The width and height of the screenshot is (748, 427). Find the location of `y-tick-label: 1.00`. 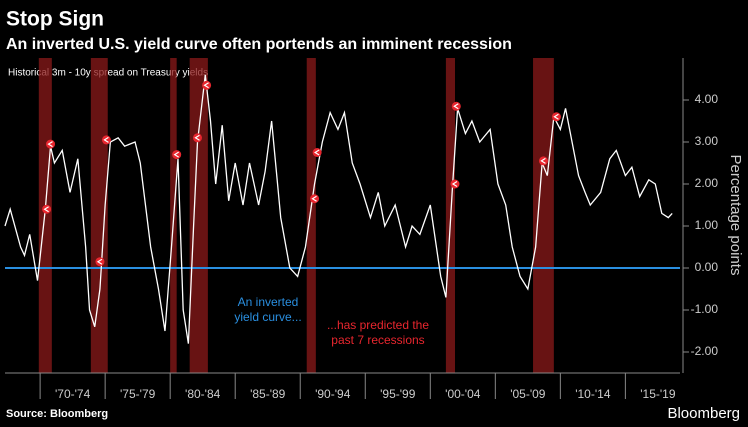

y-tick-label: 1.00 is located at coordinates (707, 225).